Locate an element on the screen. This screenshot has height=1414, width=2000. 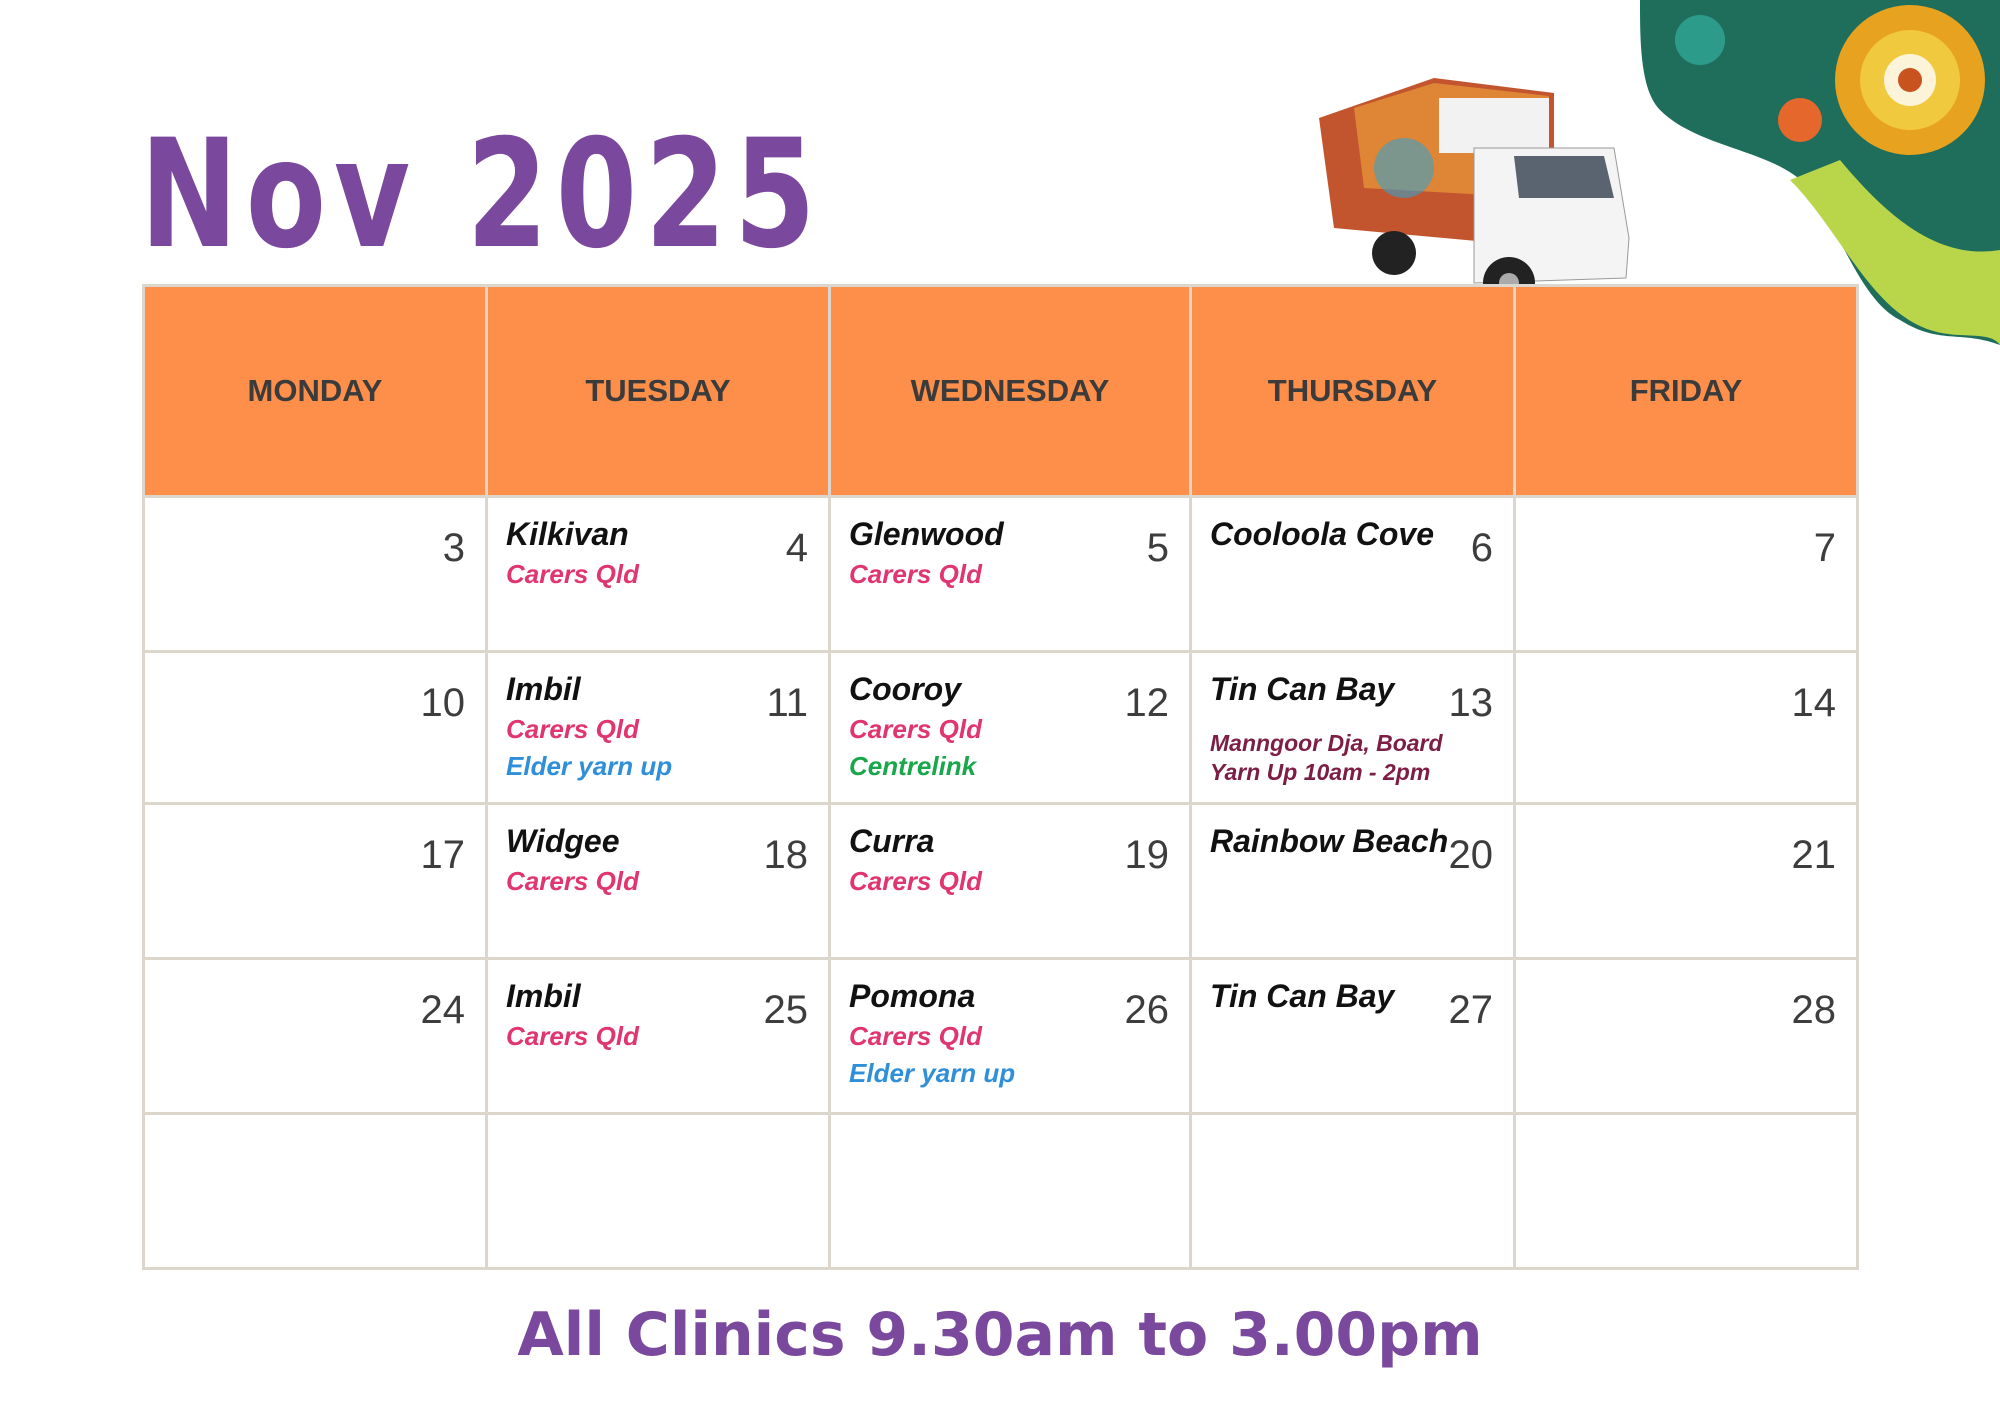
day-number: 28 is located at coordinates (1814, 1010).